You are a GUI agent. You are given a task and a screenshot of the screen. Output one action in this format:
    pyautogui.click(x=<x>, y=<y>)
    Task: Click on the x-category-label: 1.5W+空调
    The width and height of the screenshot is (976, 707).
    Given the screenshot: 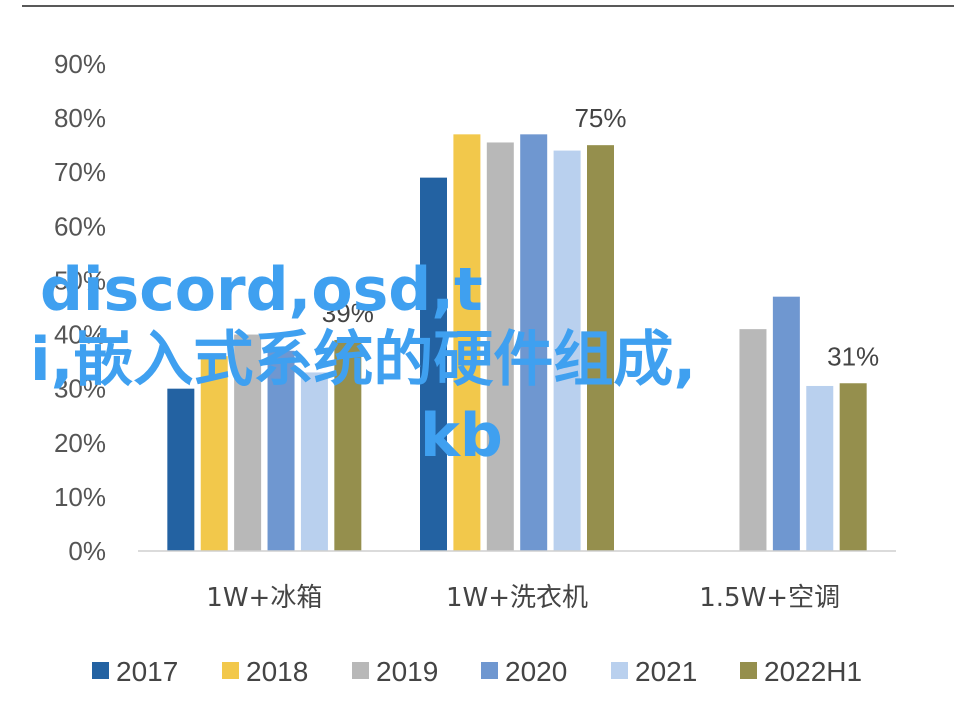 What is the action you would take?
    pyautogui.click(x=769, y=598)
    